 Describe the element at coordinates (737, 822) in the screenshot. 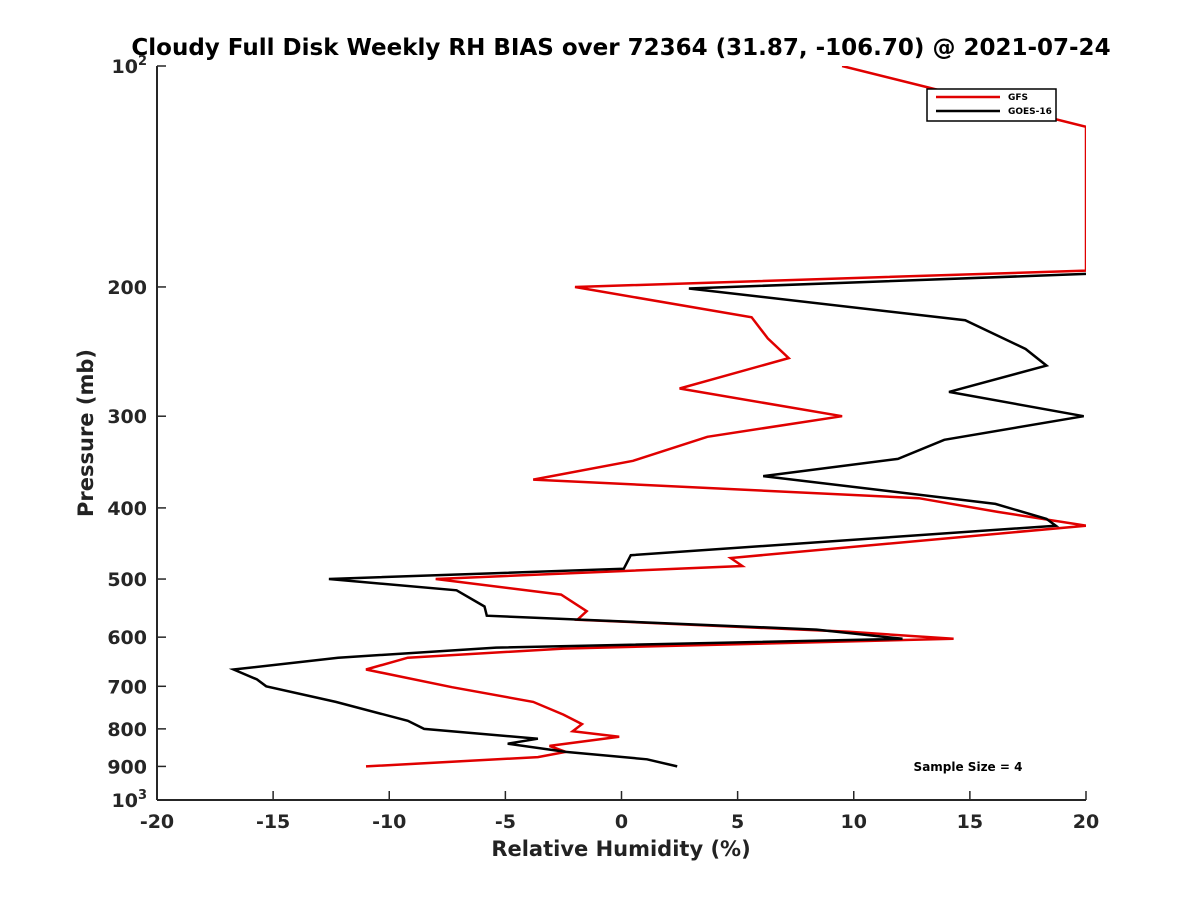

I see `x-tick-label: 5` at that location.